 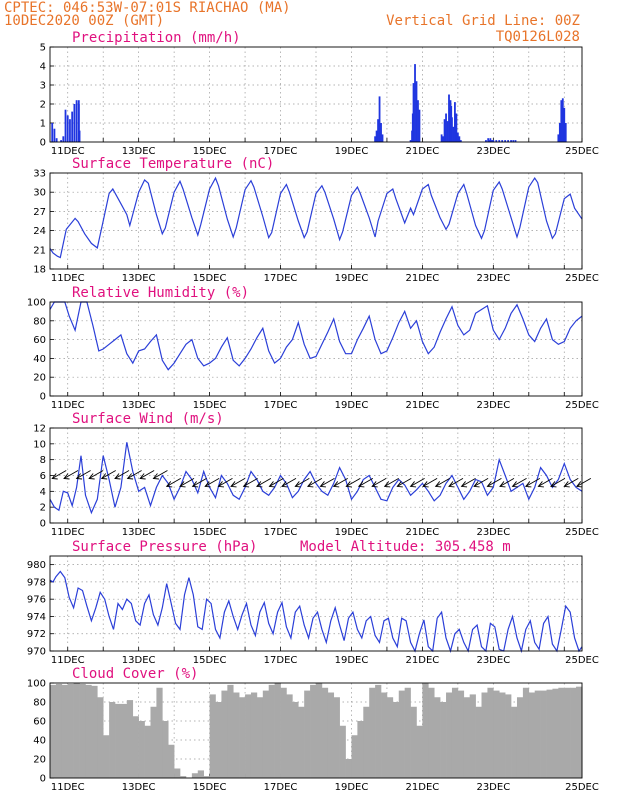 What do you see at coordinates (39, 340) in the screenshot?
I see `humidity-ytick-label: 60` at bounding box center [39, 340].